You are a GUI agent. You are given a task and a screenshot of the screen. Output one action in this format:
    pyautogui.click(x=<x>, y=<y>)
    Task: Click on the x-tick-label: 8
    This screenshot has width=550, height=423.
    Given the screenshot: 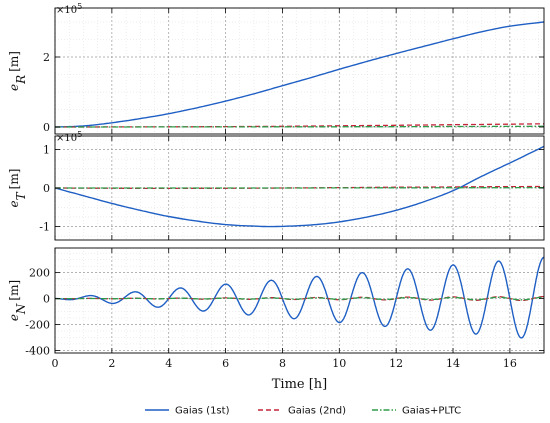 What is the action you would take?
    pyautogui.click(x=282, y=363)
    